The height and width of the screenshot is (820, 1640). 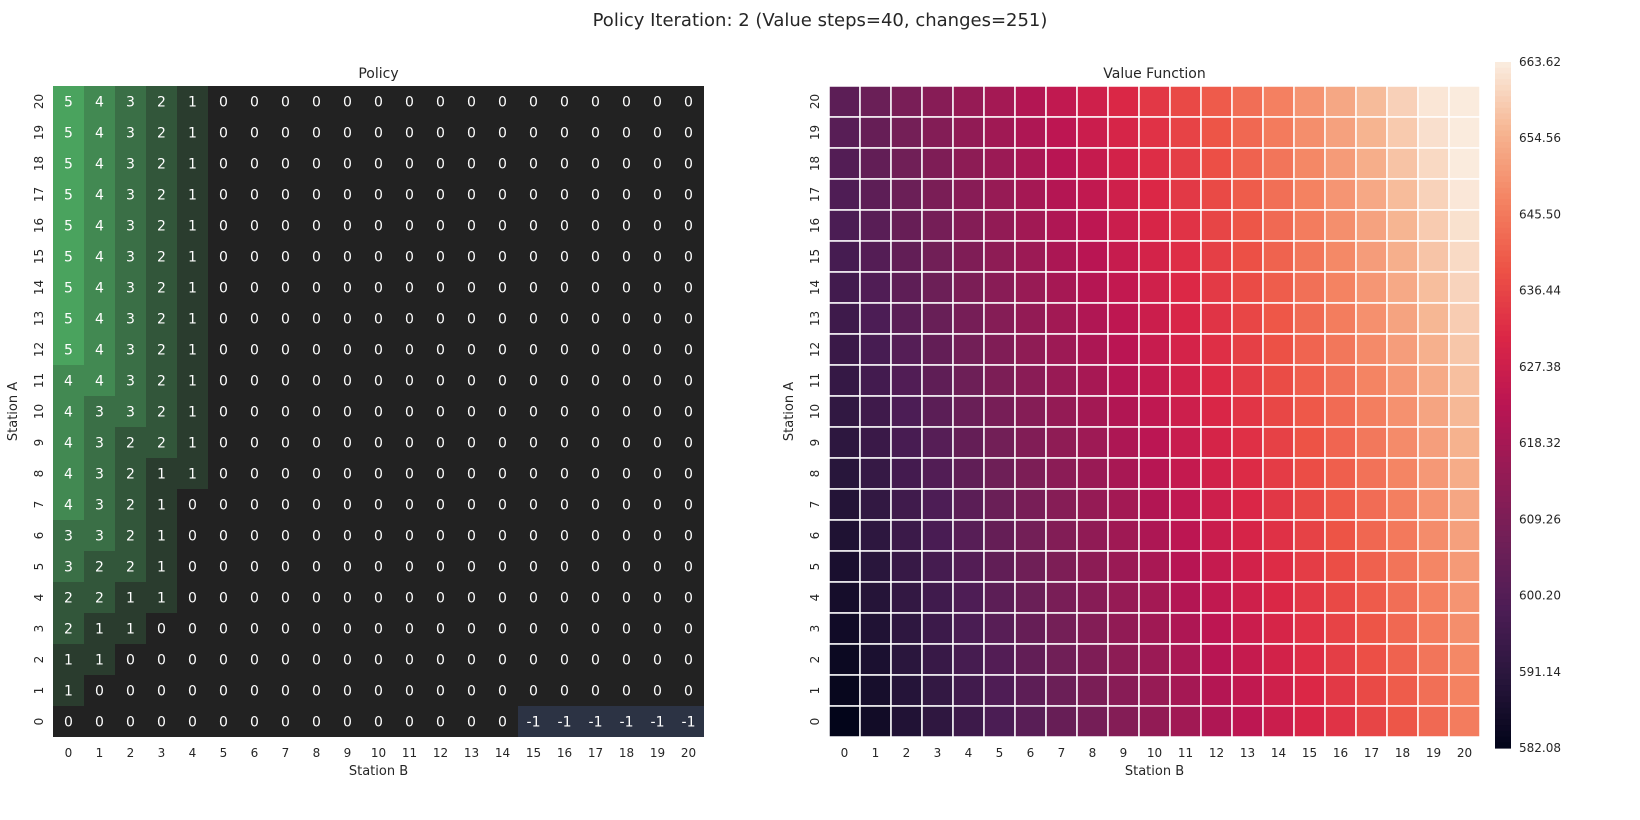 I want to click on policy-cell-label: 4, so click(x=68, y=382).